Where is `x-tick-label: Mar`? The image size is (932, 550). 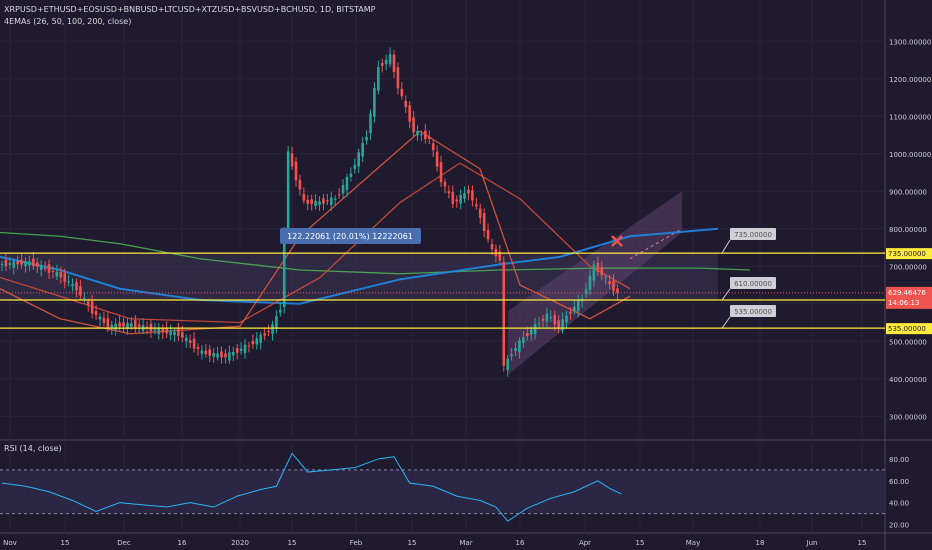
x-tick-label: Mar is located at coordinates (465, 543).